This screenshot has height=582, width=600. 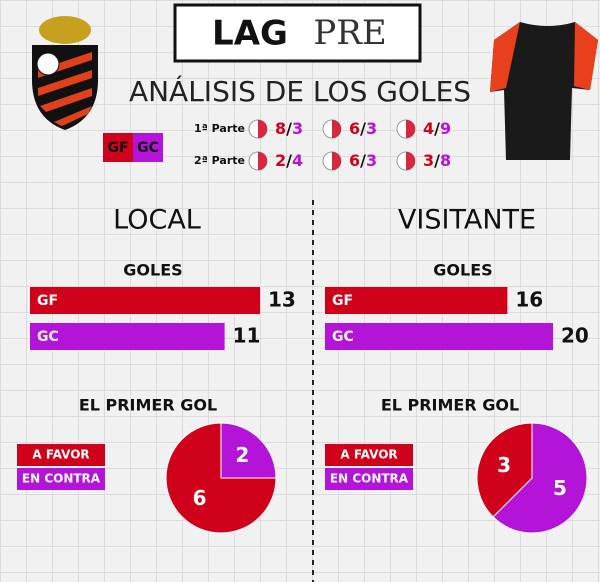 What do you see at coordinates (297, 160) in the screenshot?
I see `score-gc: 4` at bounding box center [297, 160].